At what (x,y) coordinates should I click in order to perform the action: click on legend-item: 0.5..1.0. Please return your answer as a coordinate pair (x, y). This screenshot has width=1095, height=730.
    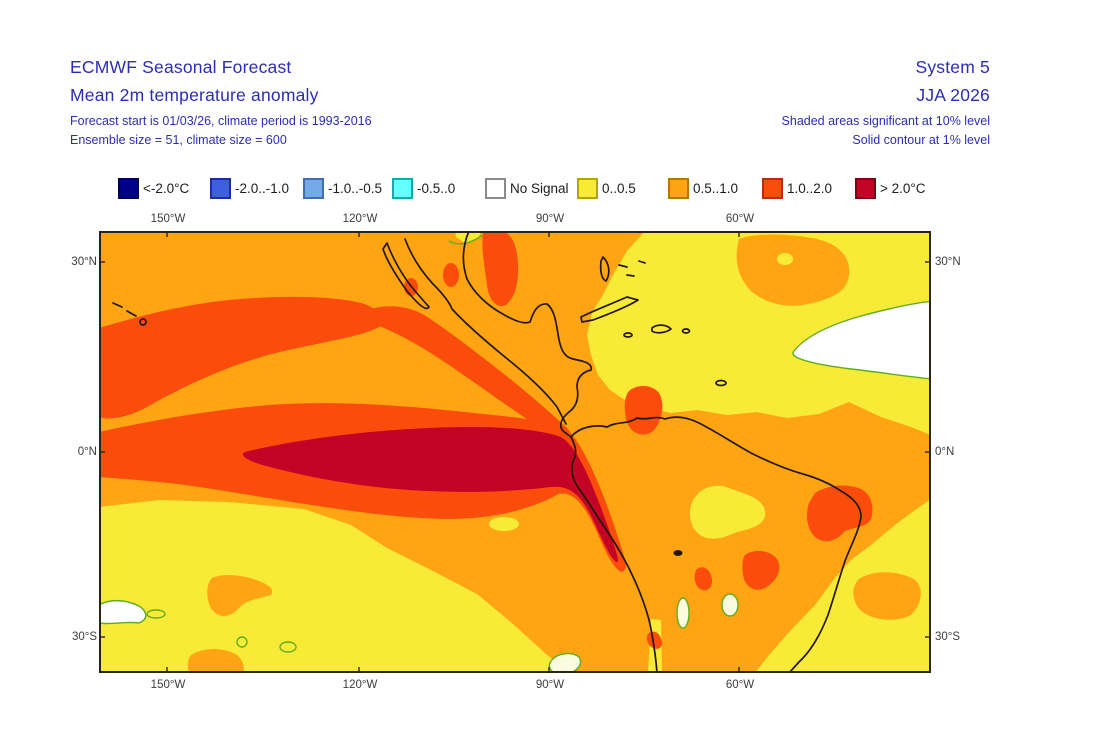
    Looking at the image, I should click on (703, 188).